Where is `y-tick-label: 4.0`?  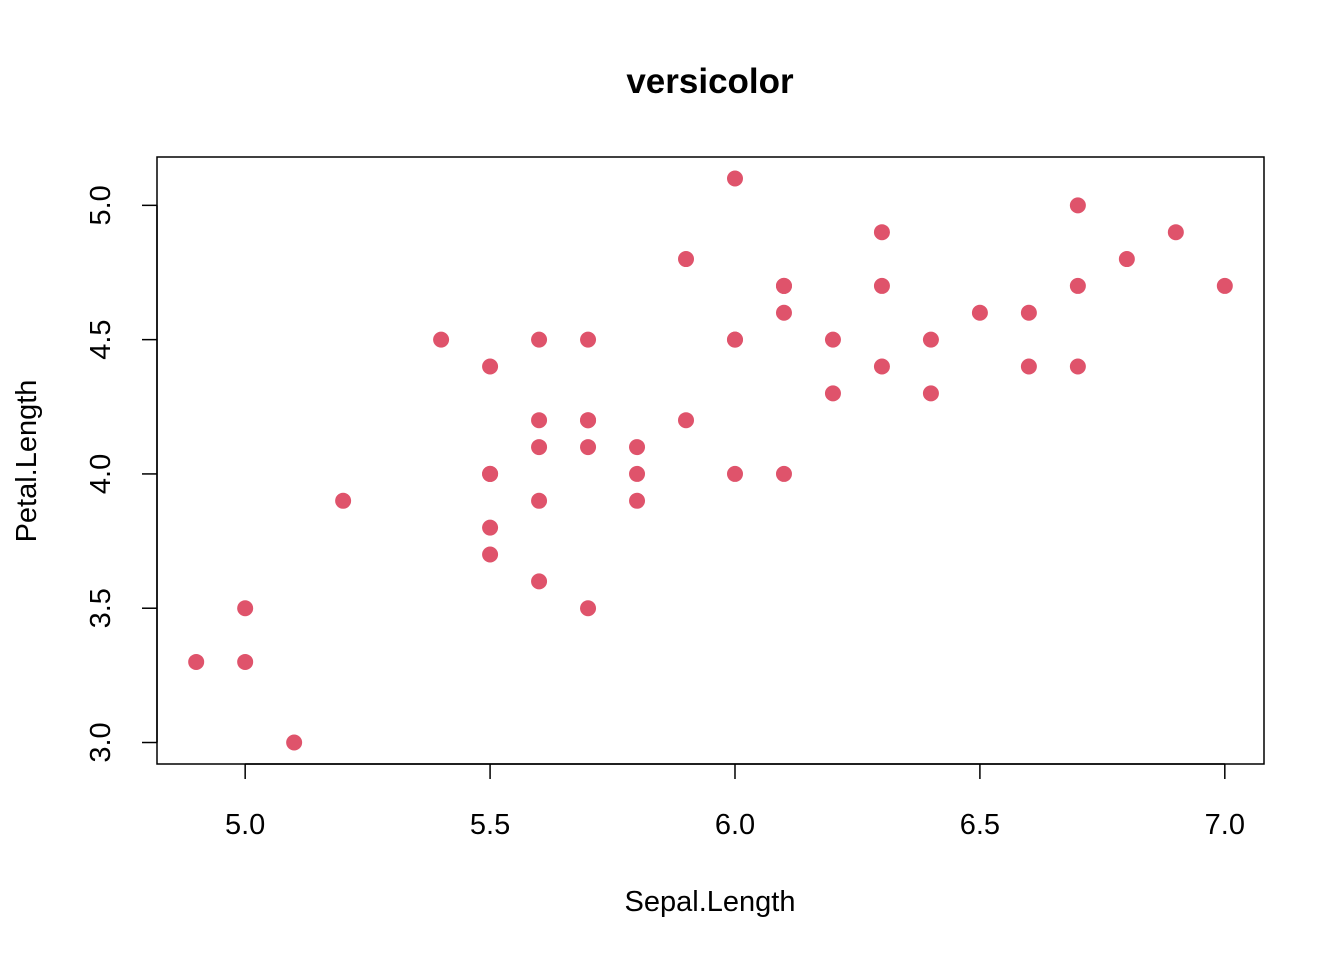 y-tick-label: 4.0 is located at coordinates (101, 474).